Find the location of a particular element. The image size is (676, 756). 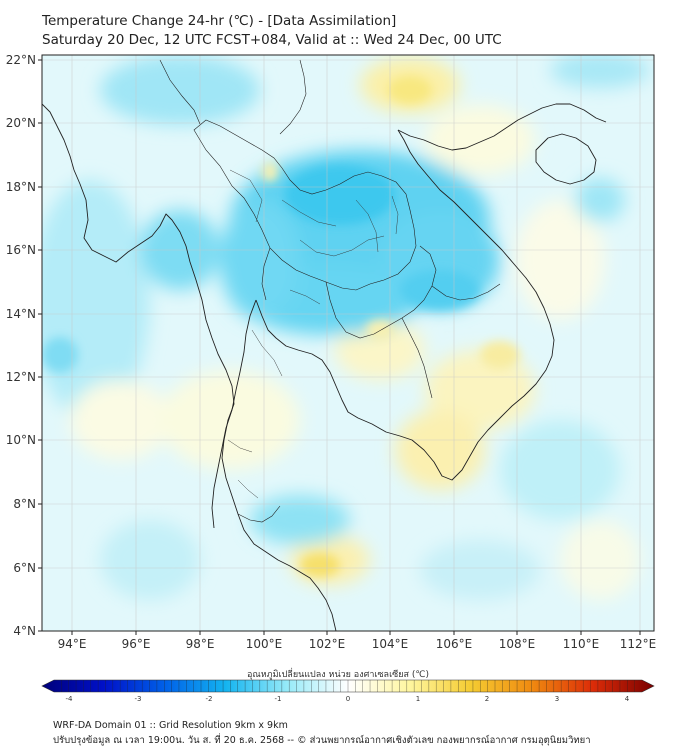

lat-label-16n: 16°N is located at coordinates (21, 250).